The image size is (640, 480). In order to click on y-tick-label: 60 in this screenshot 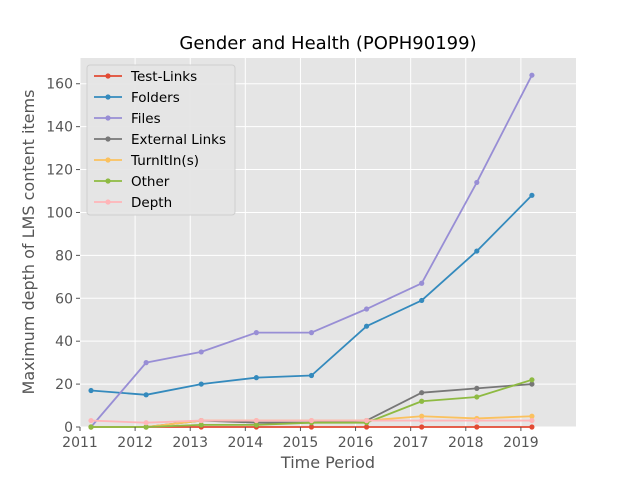, I will do `click(64, 299)`.